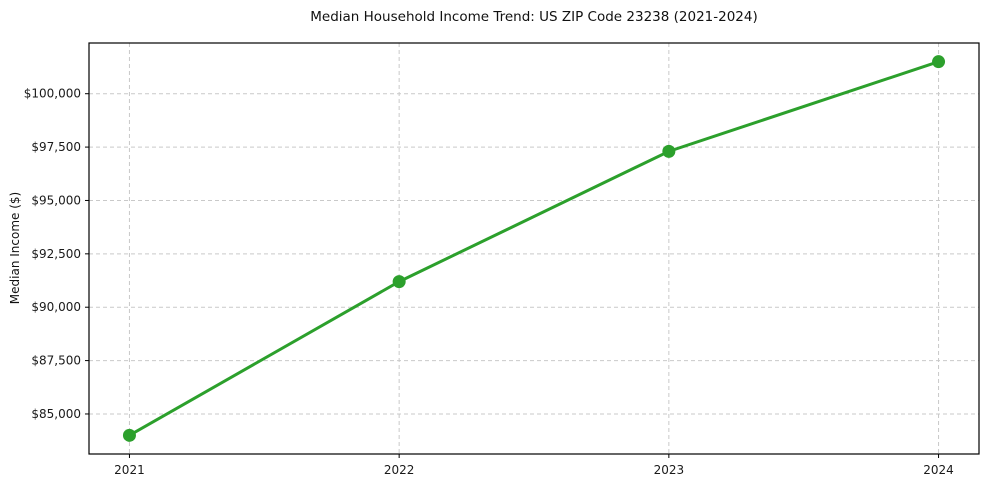 This screenshot has width=989, height=490. What do you see at coordinates (56, 307) in the screenshot?
I see `y-tick-label: $90,000` at bounding box center [56, 307].